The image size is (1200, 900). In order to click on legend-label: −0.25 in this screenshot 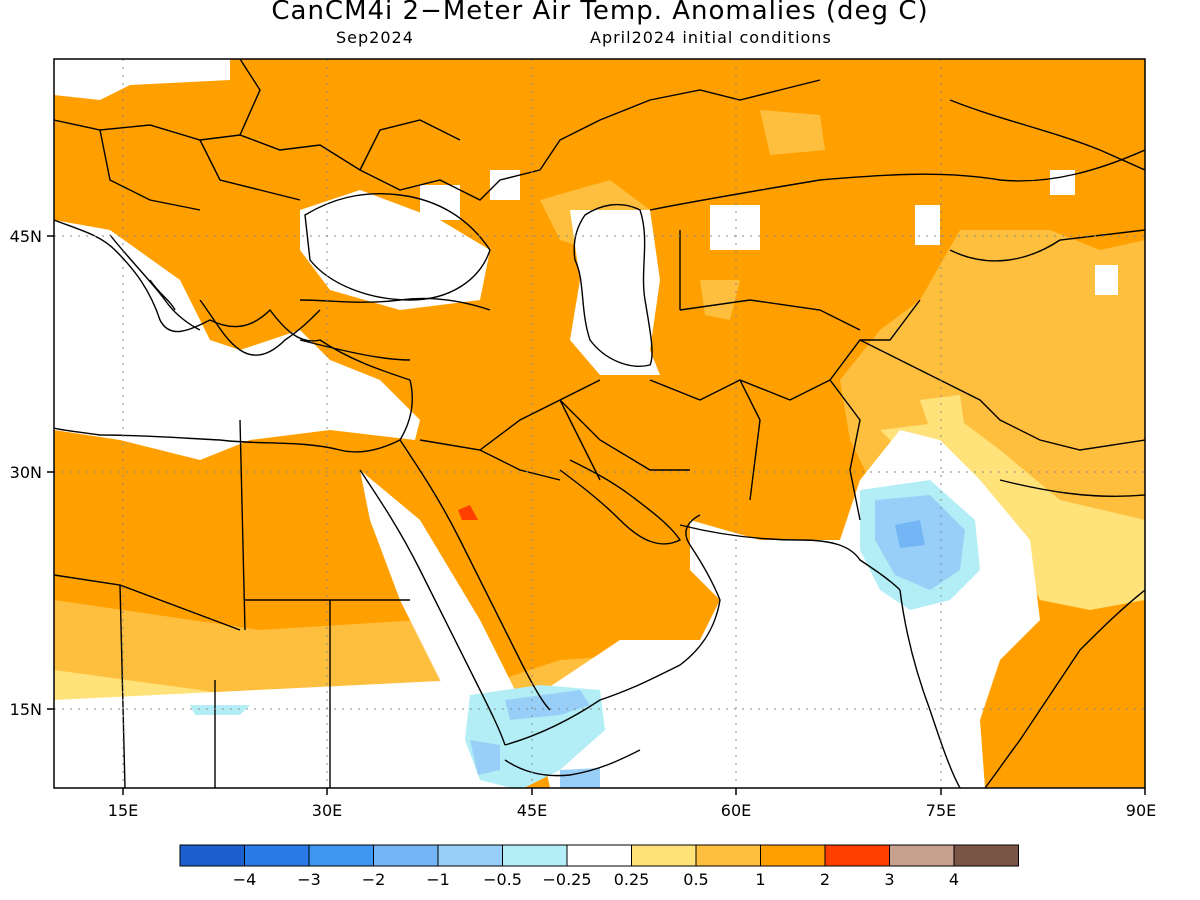, I will do `click(566, 879)`.